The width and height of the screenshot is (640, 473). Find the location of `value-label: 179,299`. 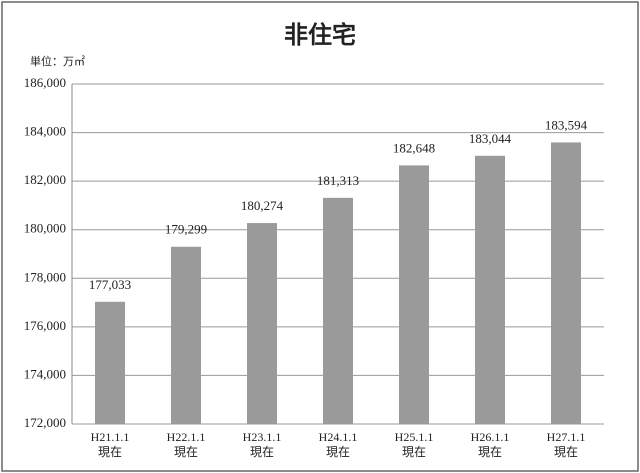

value-label: 179,299 is located at coordinates (186, 229).